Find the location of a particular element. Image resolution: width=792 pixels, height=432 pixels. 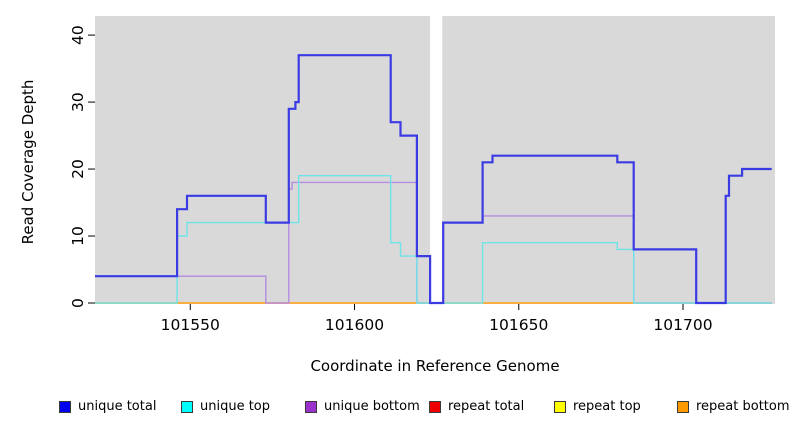

legend-label: repeat top is located at coordinates (607, 406).